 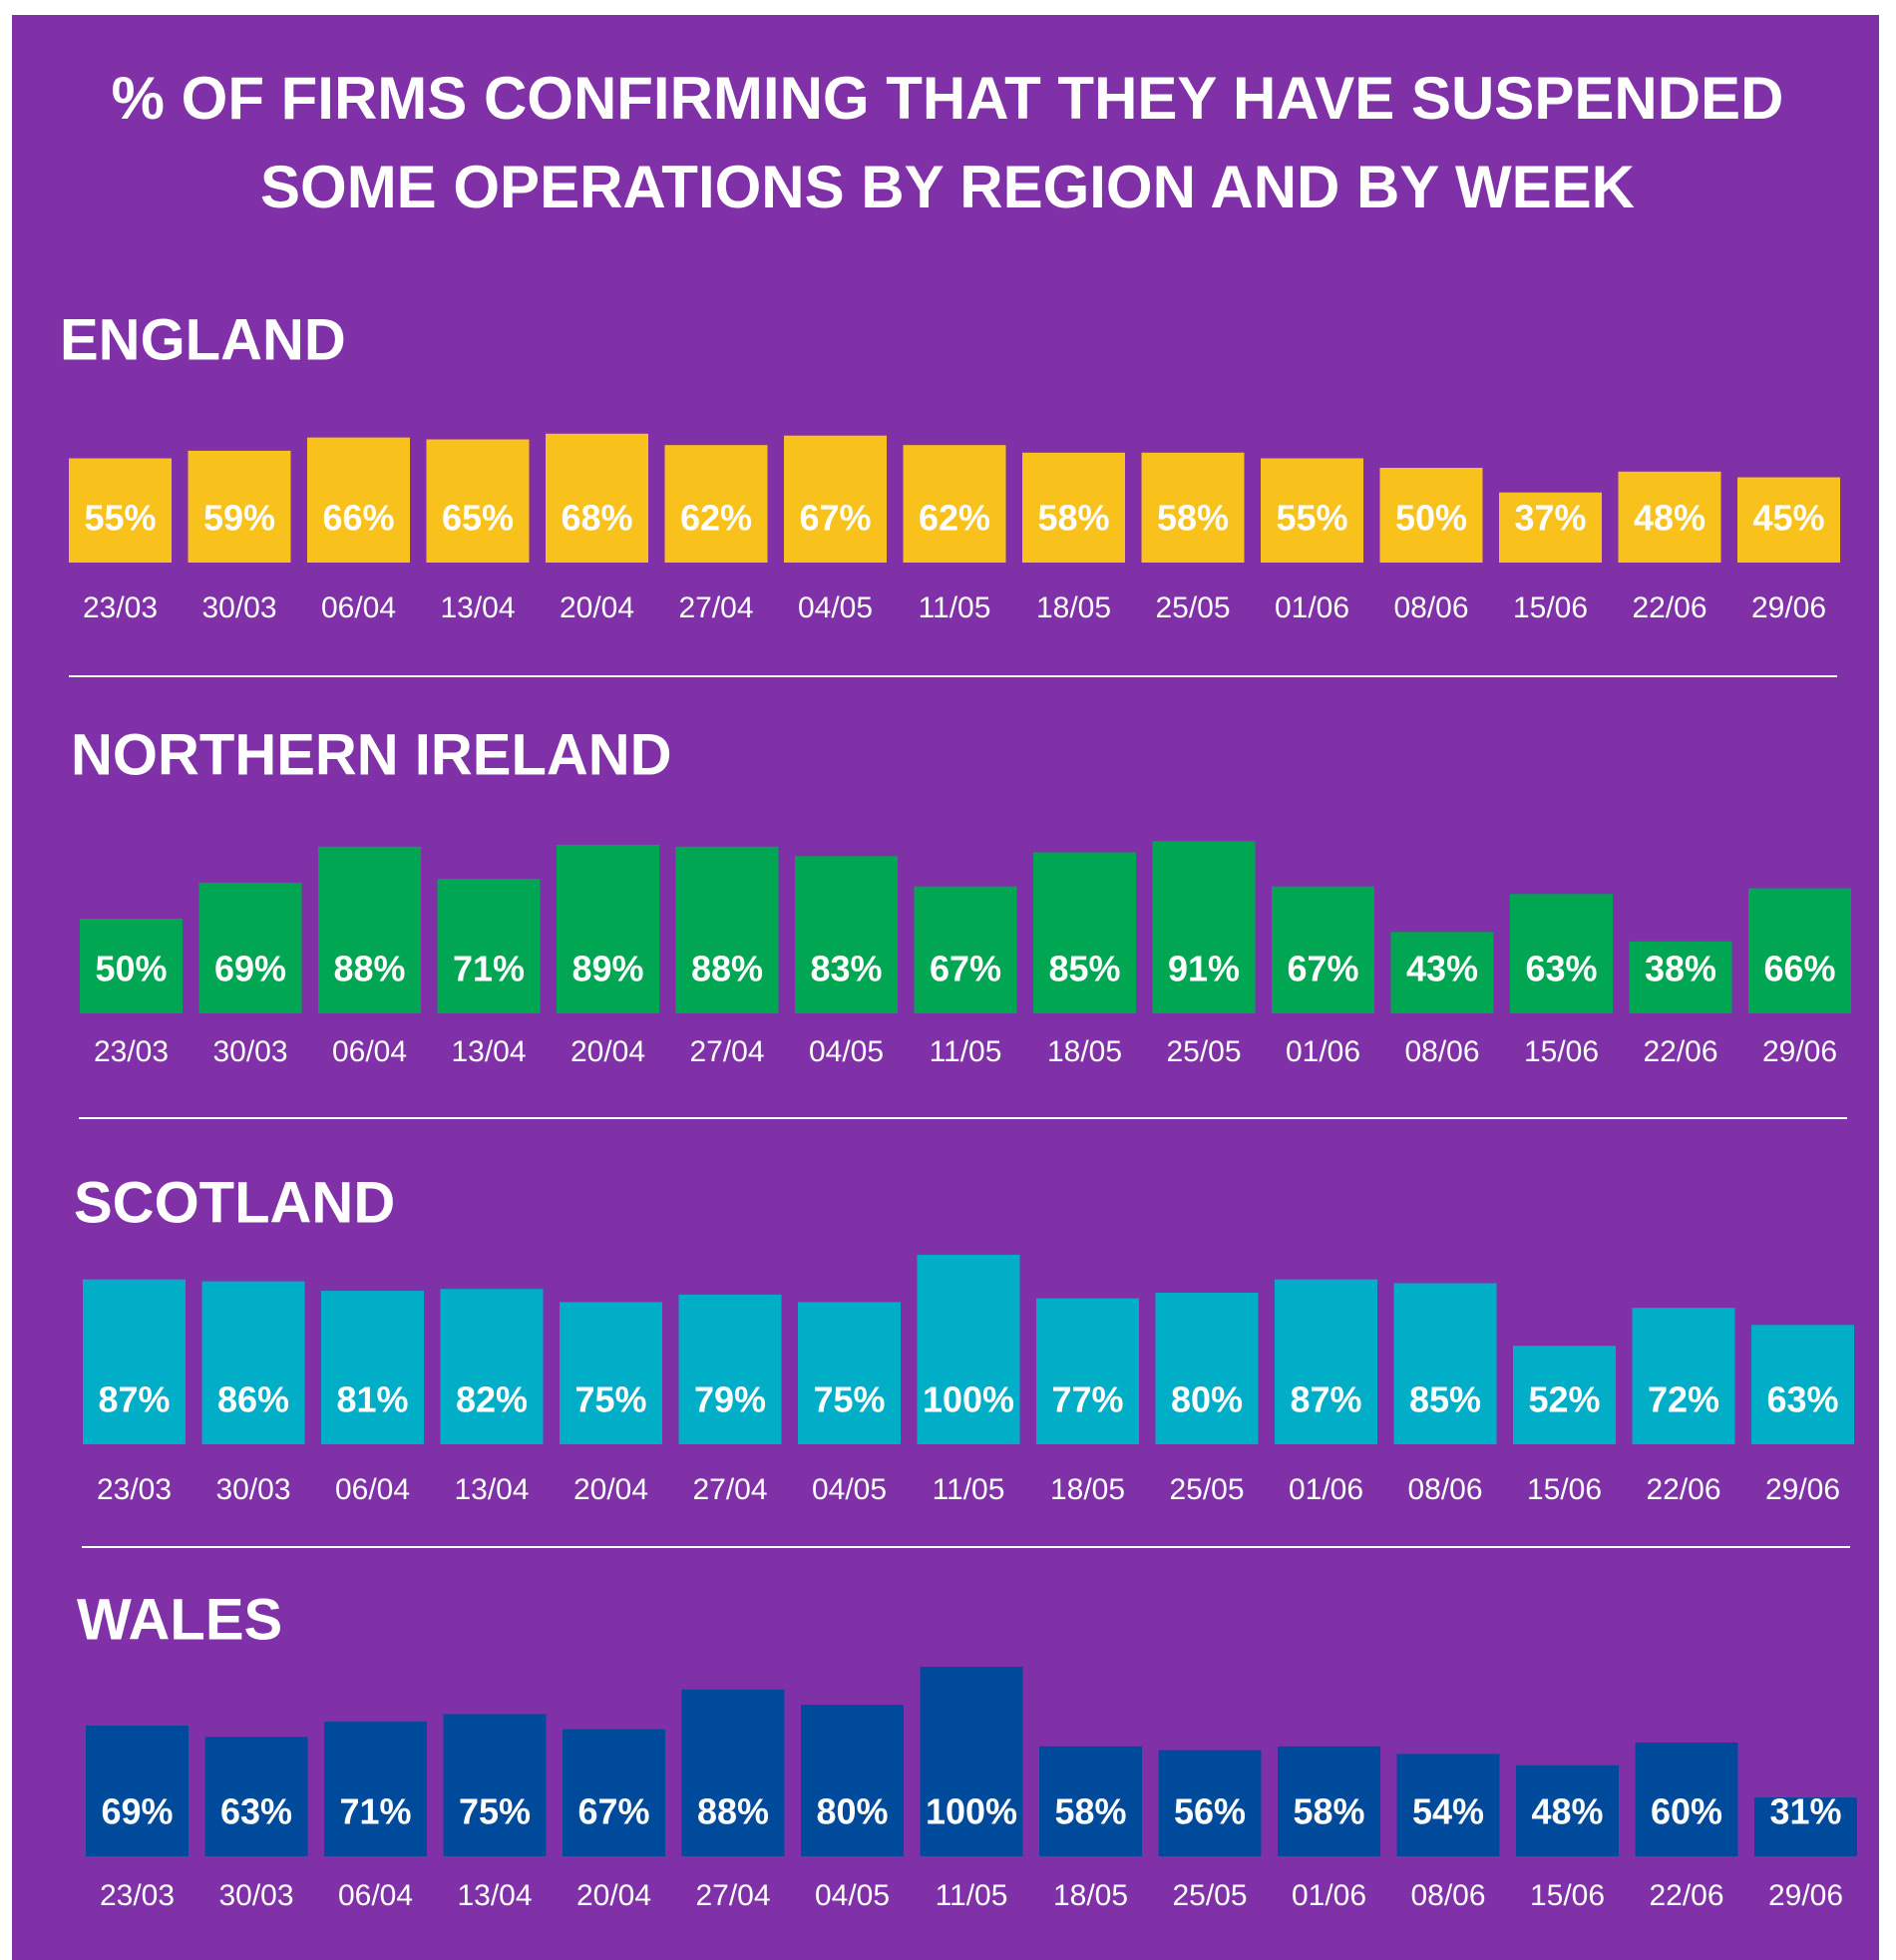 I want to click on region-title: WALES, so click(x=179, y=1620).